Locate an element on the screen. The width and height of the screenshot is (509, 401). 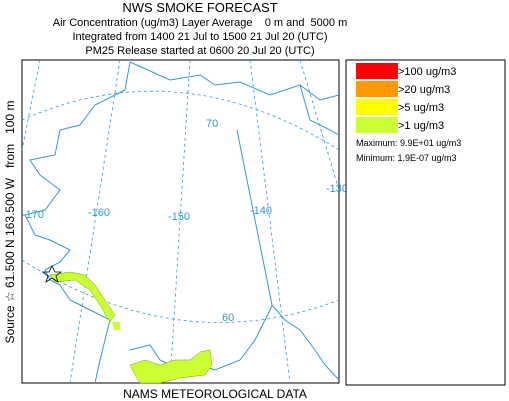
source-label: Source ☆ 61.500 N 163.500 W from 100 m is located at coordinates (10, 222).